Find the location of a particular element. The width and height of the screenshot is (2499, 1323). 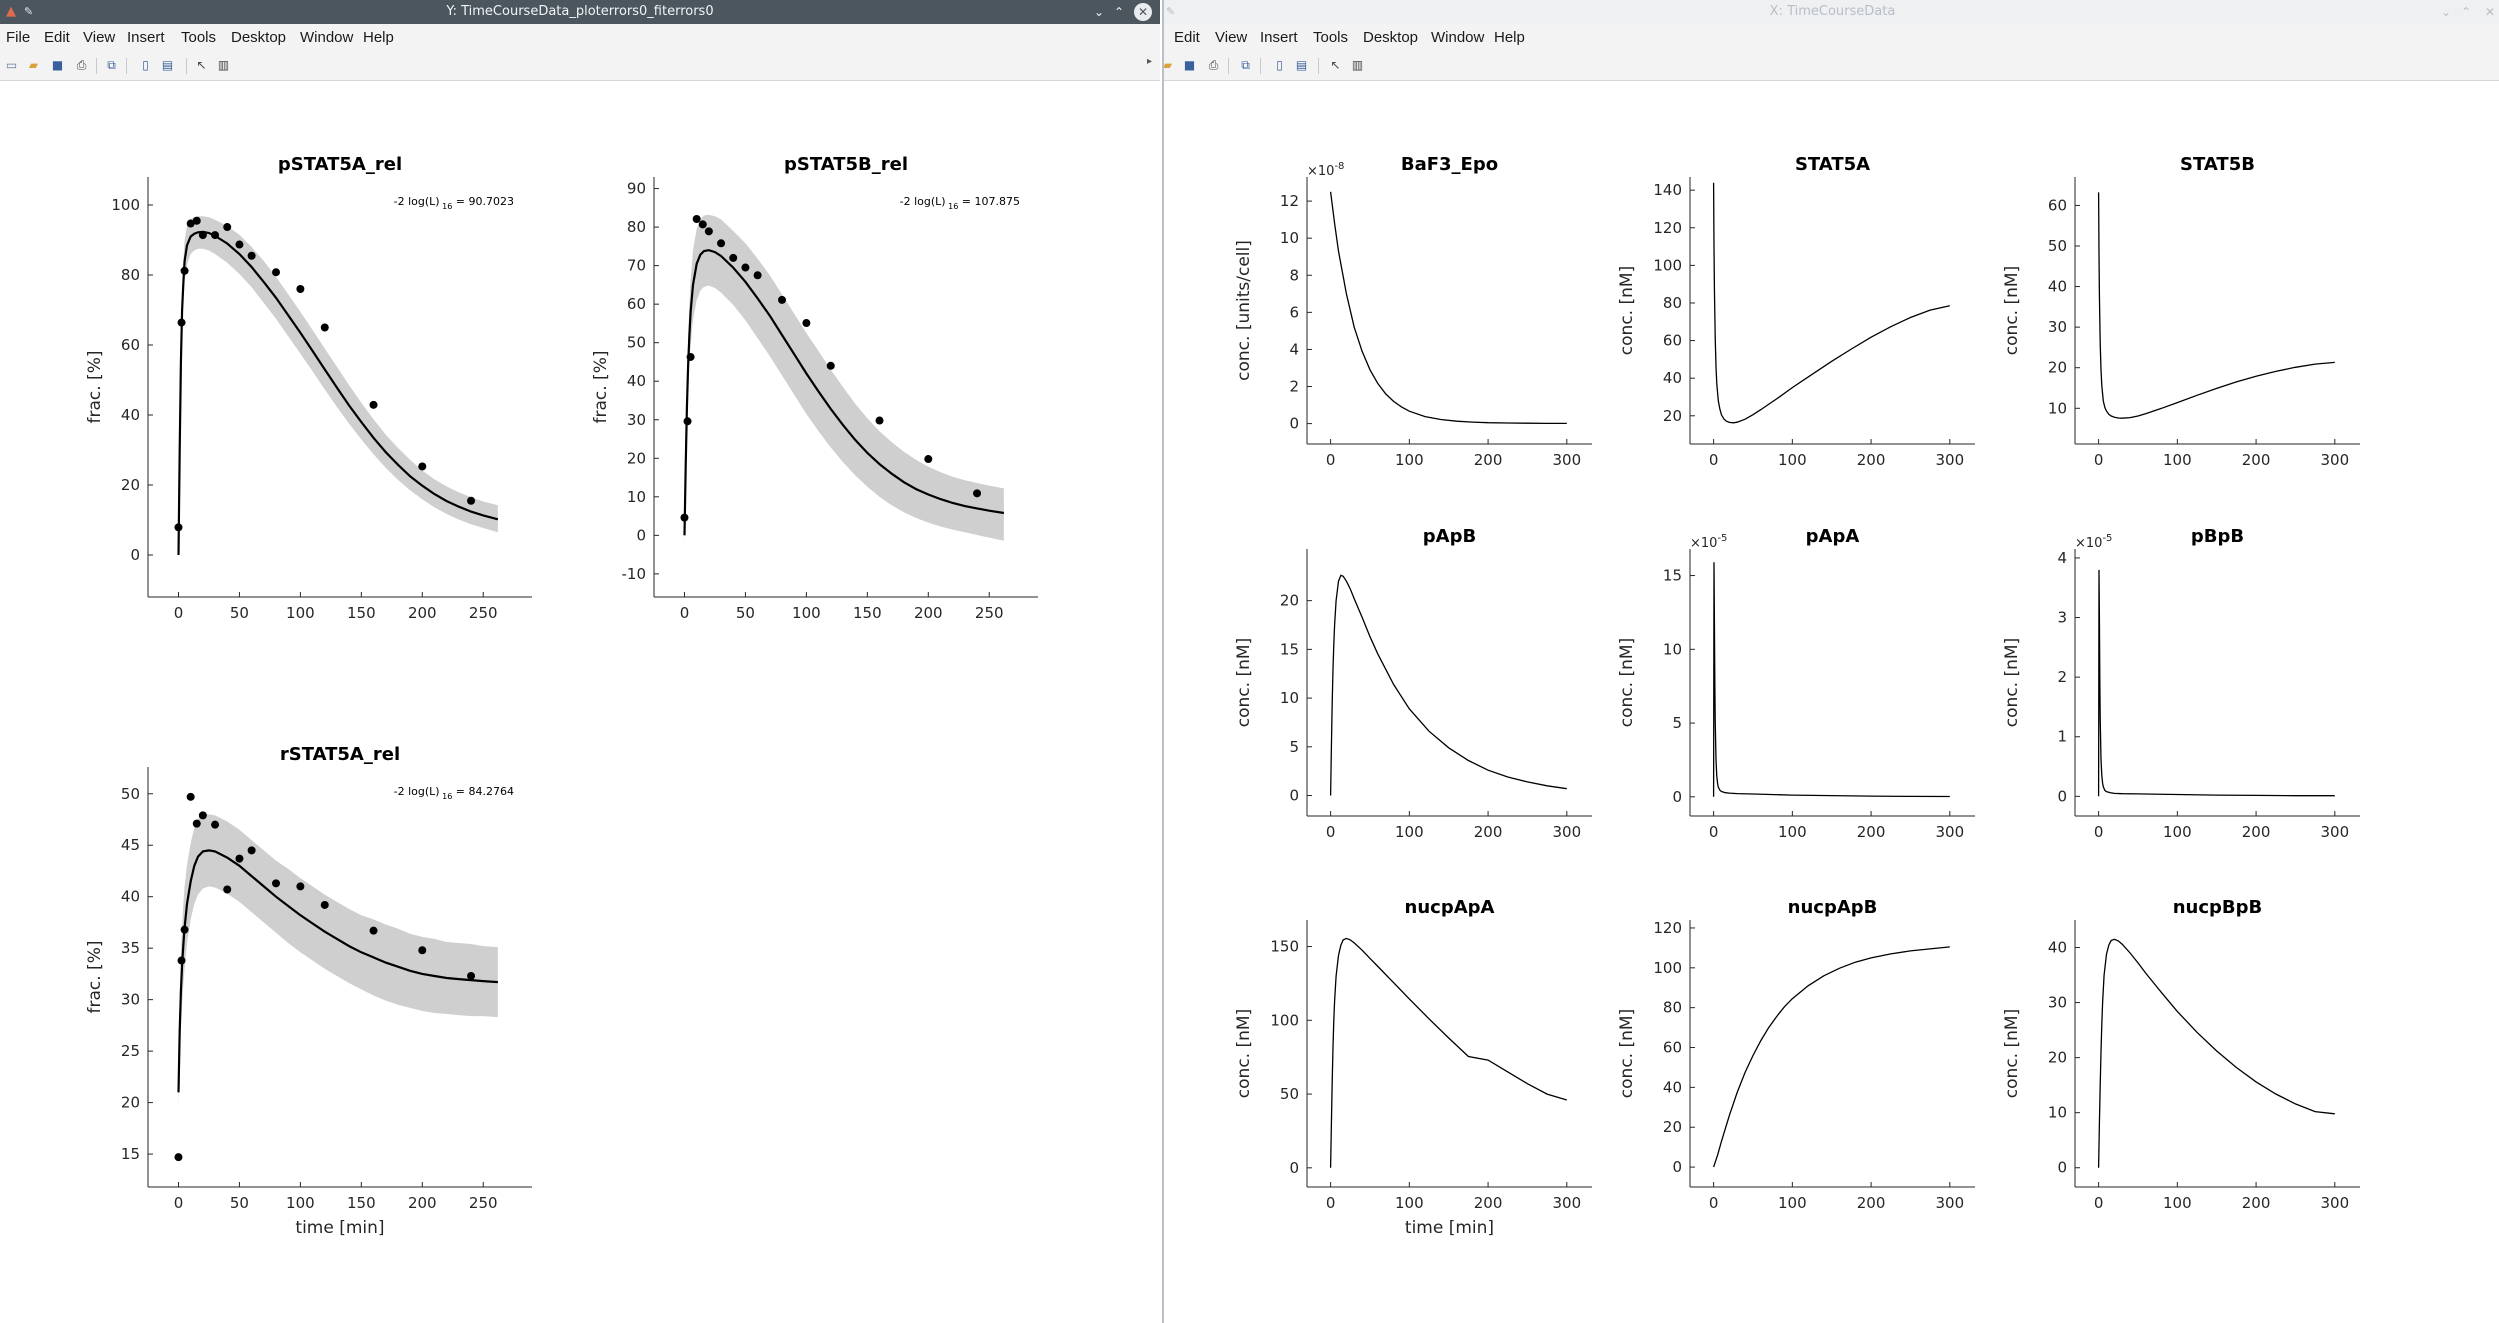

plot-title: nucpBpB is located at coordinates (2218, 907).